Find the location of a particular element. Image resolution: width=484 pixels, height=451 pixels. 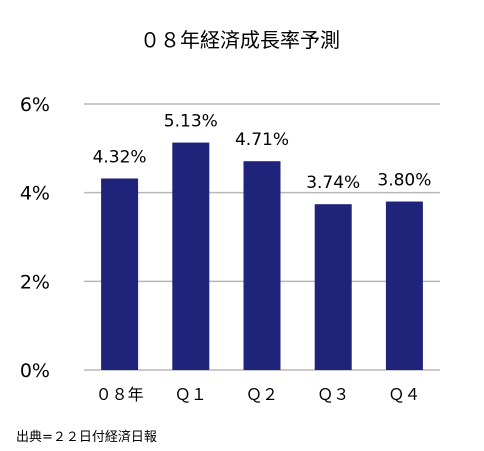

x-tick-label: Ｑ１ is located at coordinates (191, 394).